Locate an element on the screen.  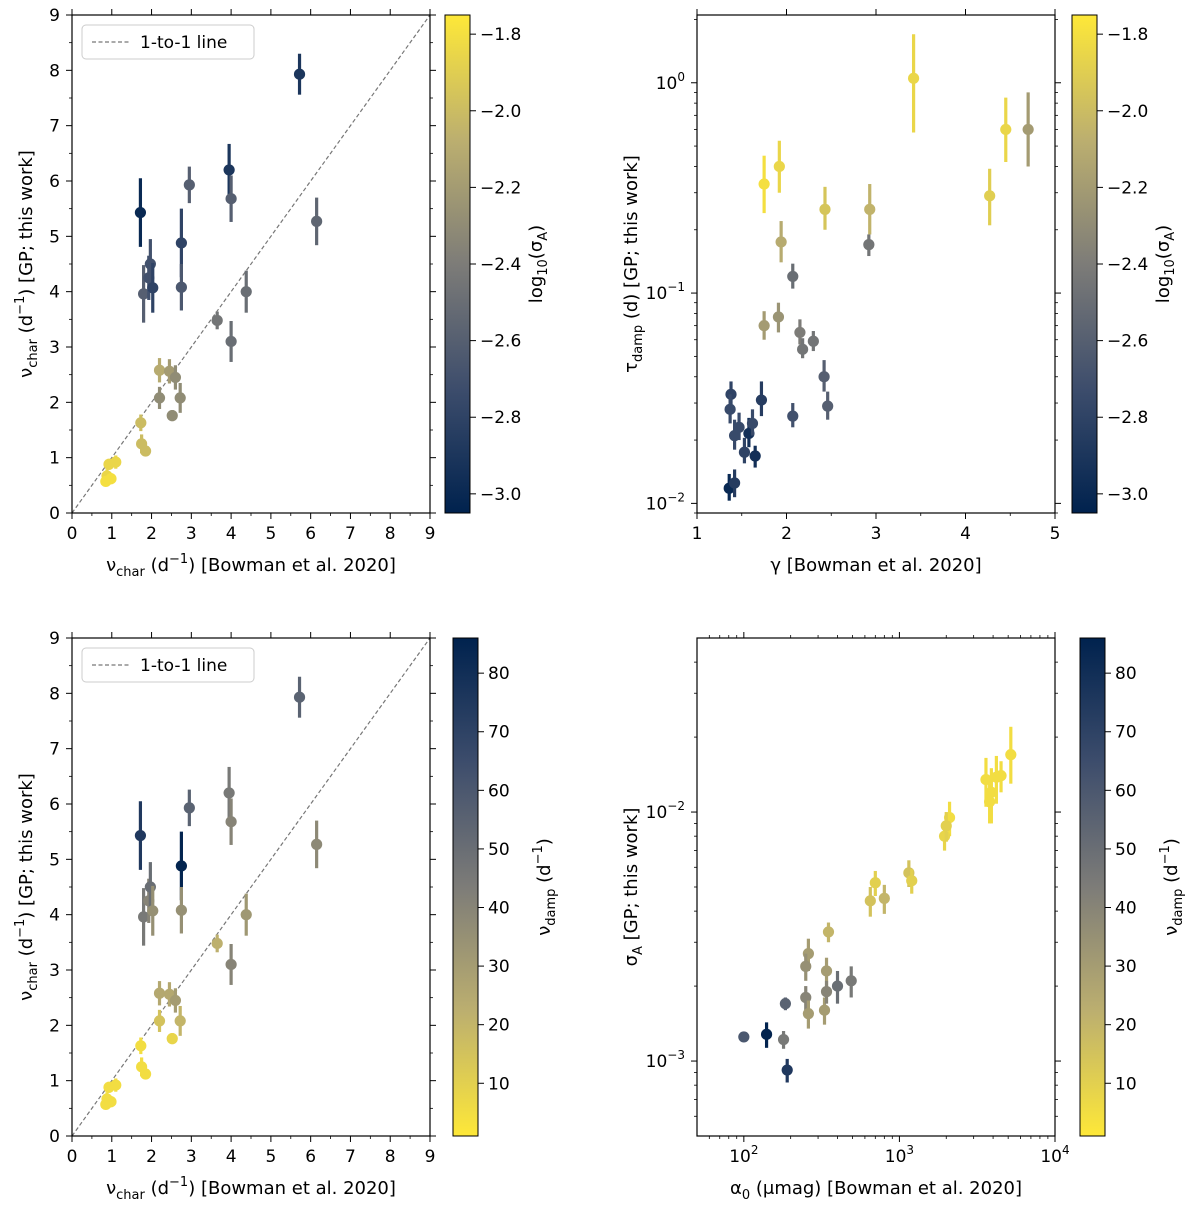
exponent: −1 is located at coordinates (676, 287).